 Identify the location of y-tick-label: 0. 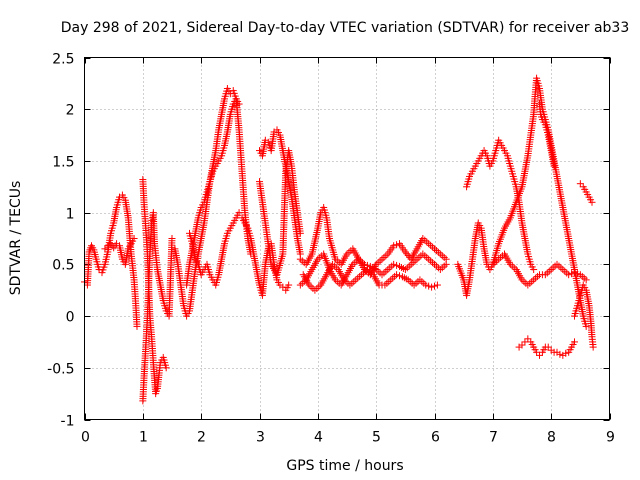
(70, 318).